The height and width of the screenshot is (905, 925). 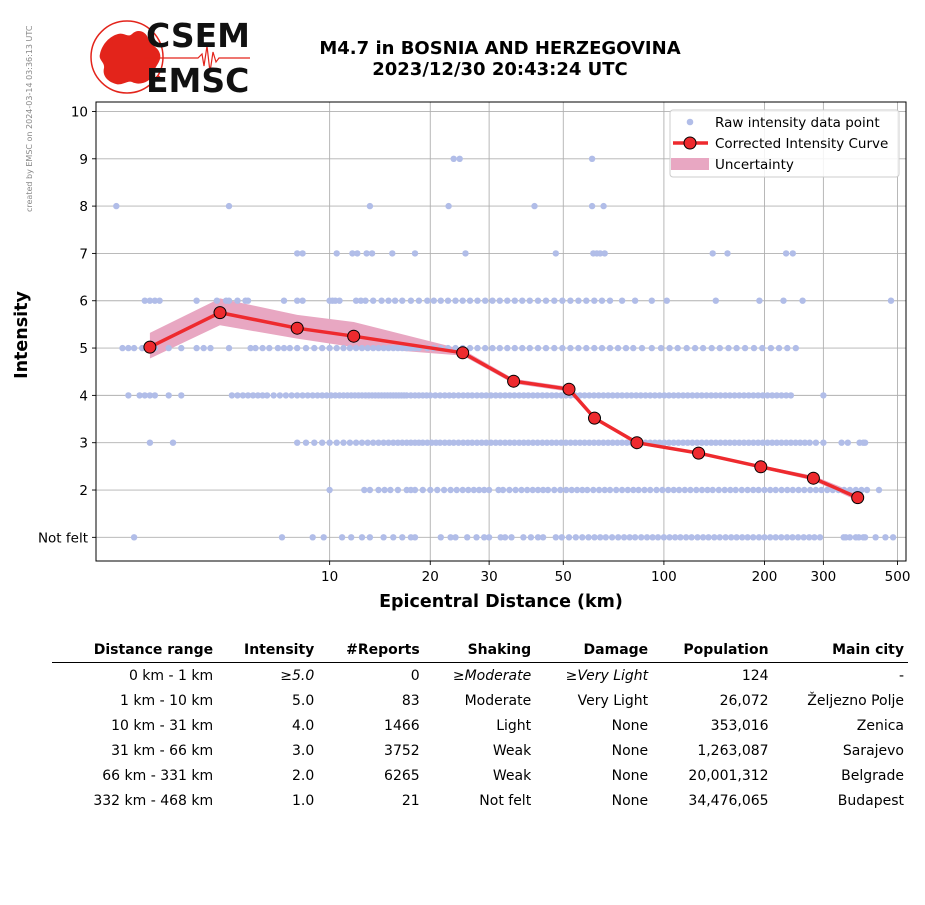 I want to click on logo-seismogram-line, so click(x=197, y=59).